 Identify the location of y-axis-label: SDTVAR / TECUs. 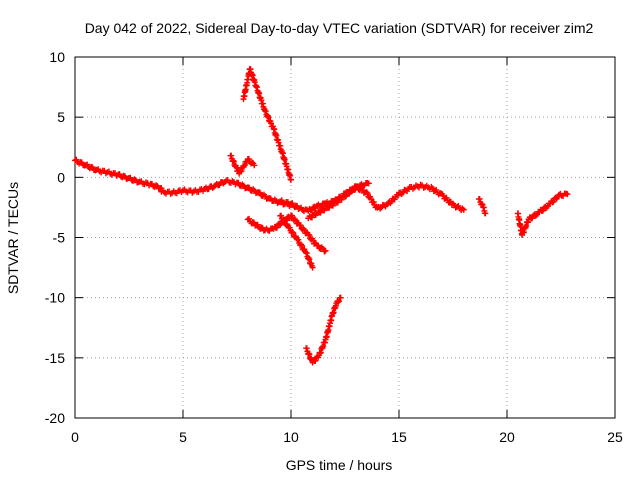
(13, 238).